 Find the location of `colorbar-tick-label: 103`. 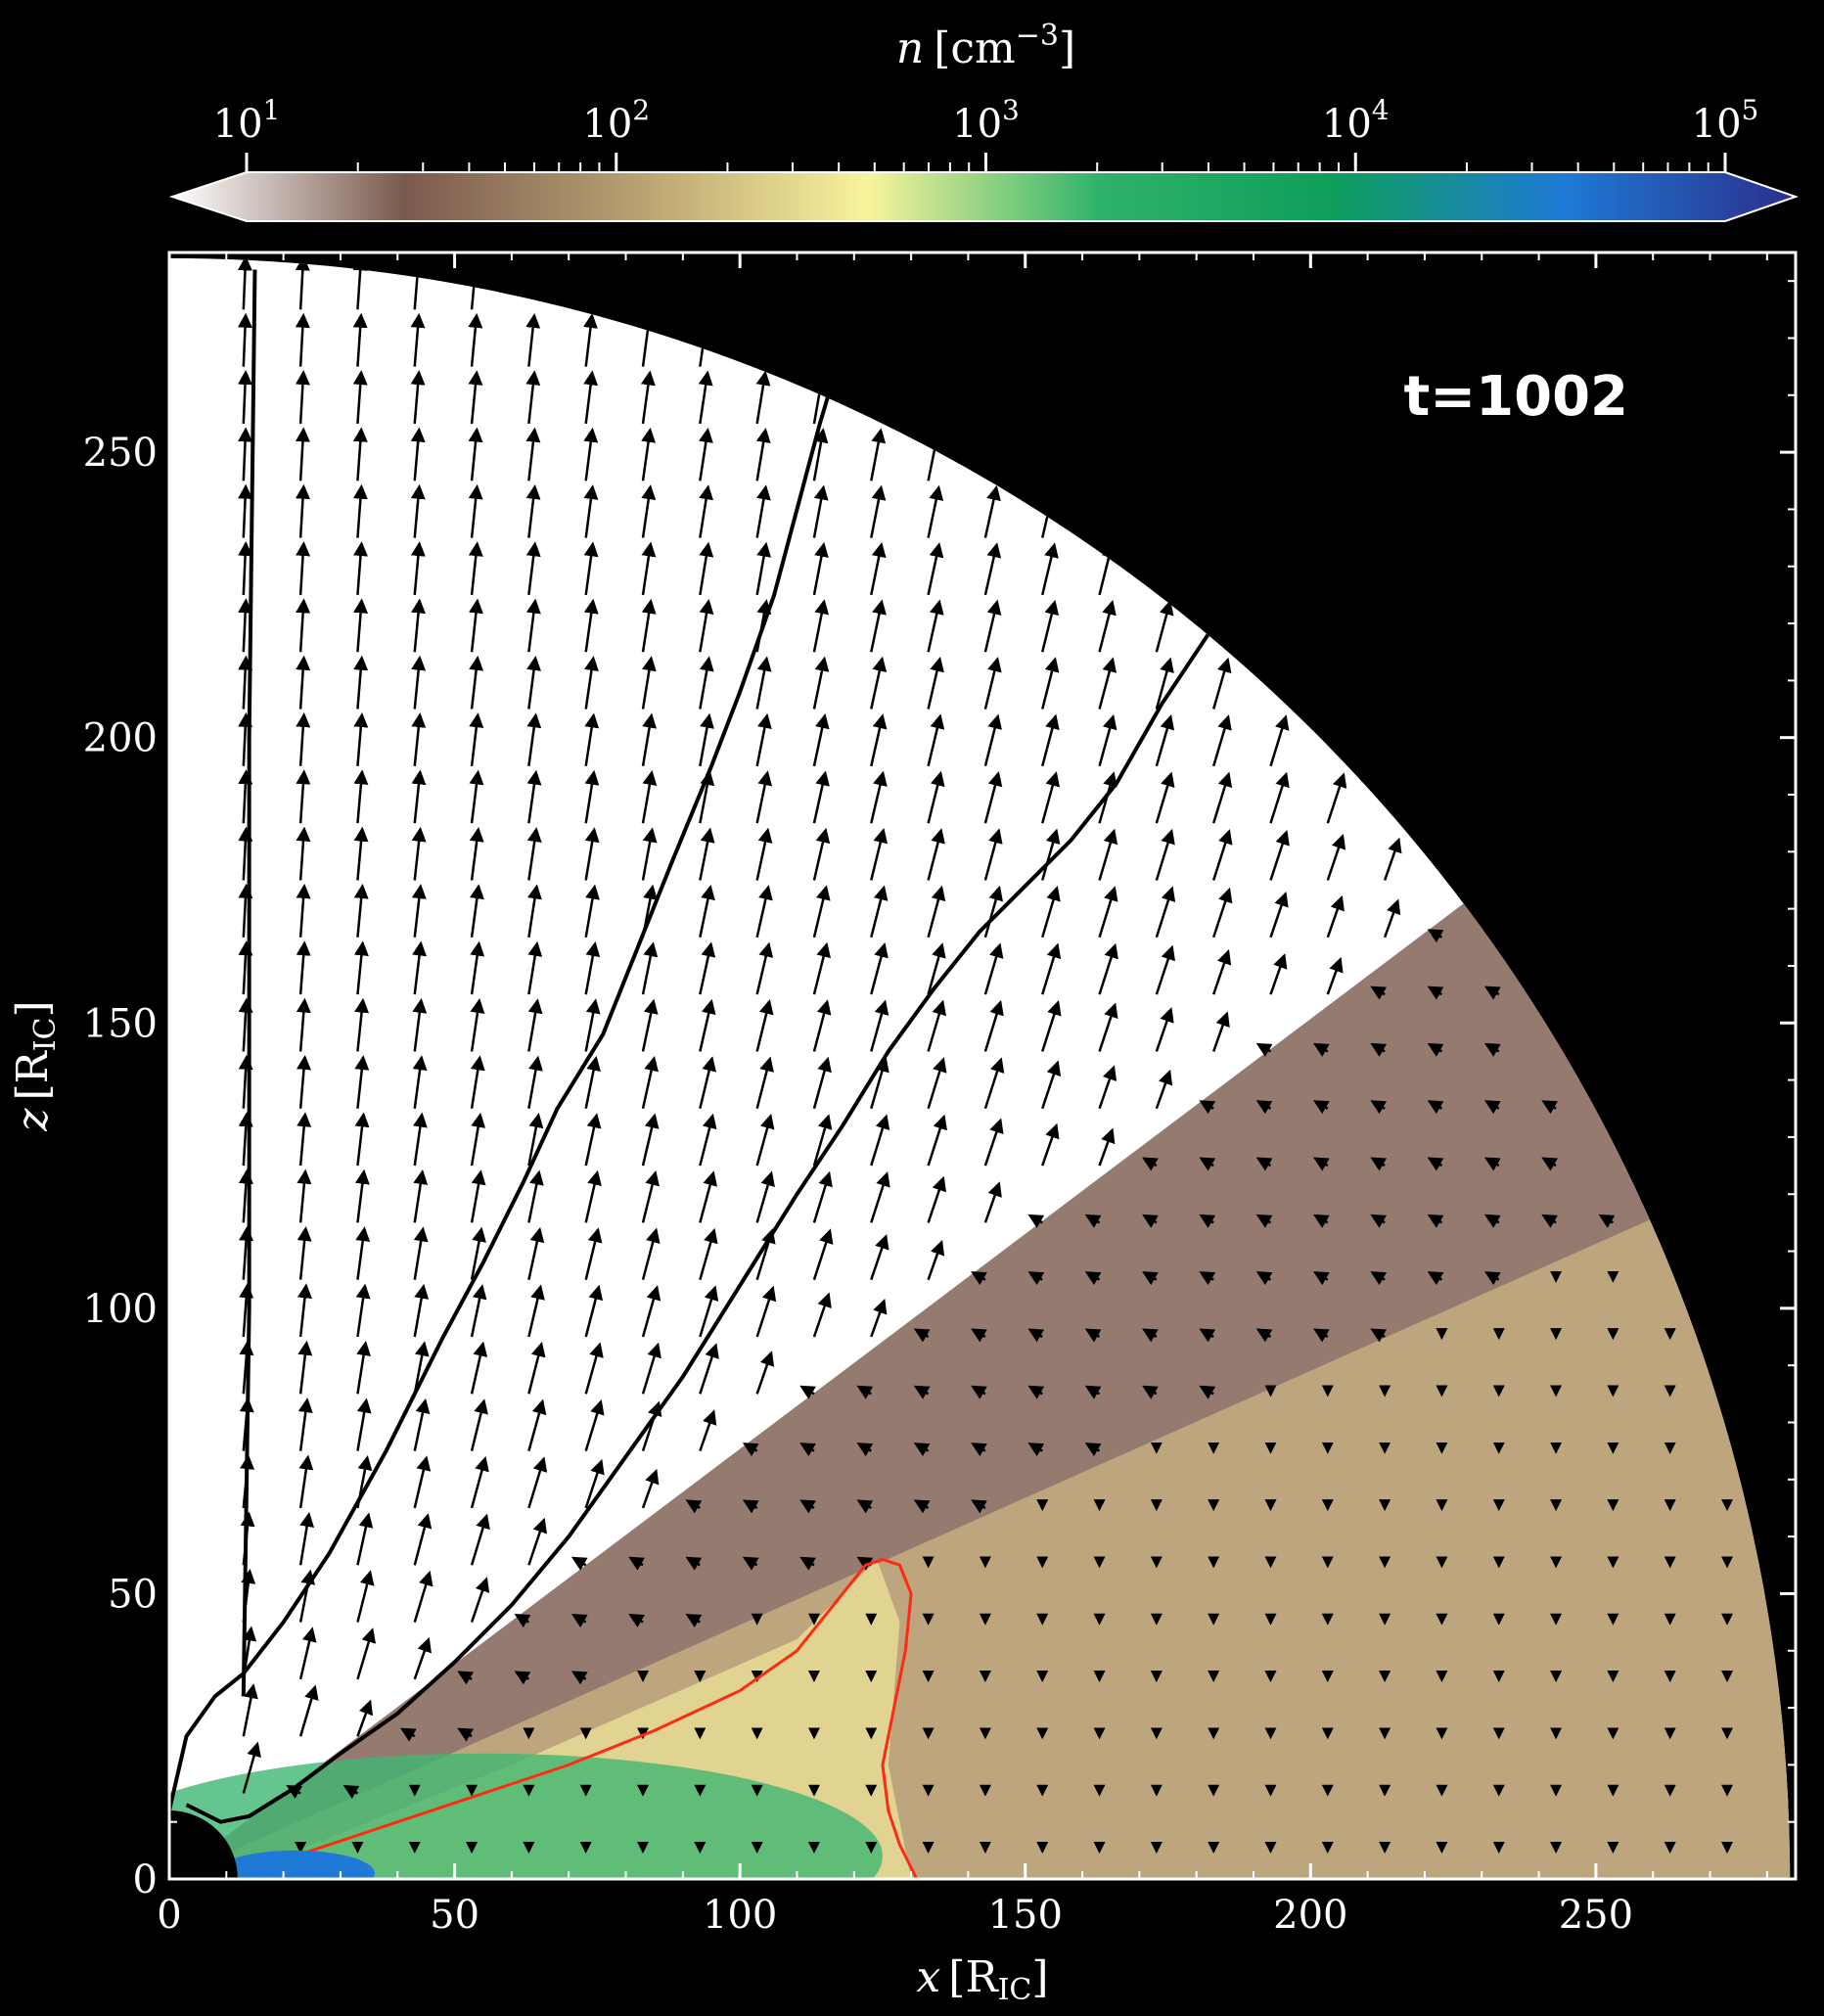

colorbar-tick-label: 103 is located at coordinates (986, 120).